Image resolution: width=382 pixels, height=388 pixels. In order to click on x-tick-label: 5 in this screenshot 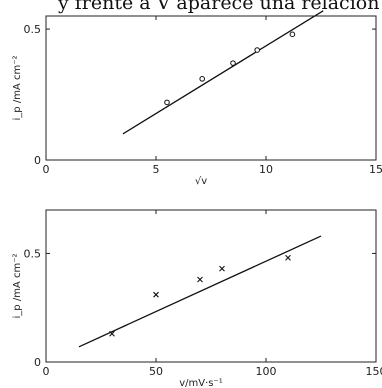, I will do `click(156, 169)`.